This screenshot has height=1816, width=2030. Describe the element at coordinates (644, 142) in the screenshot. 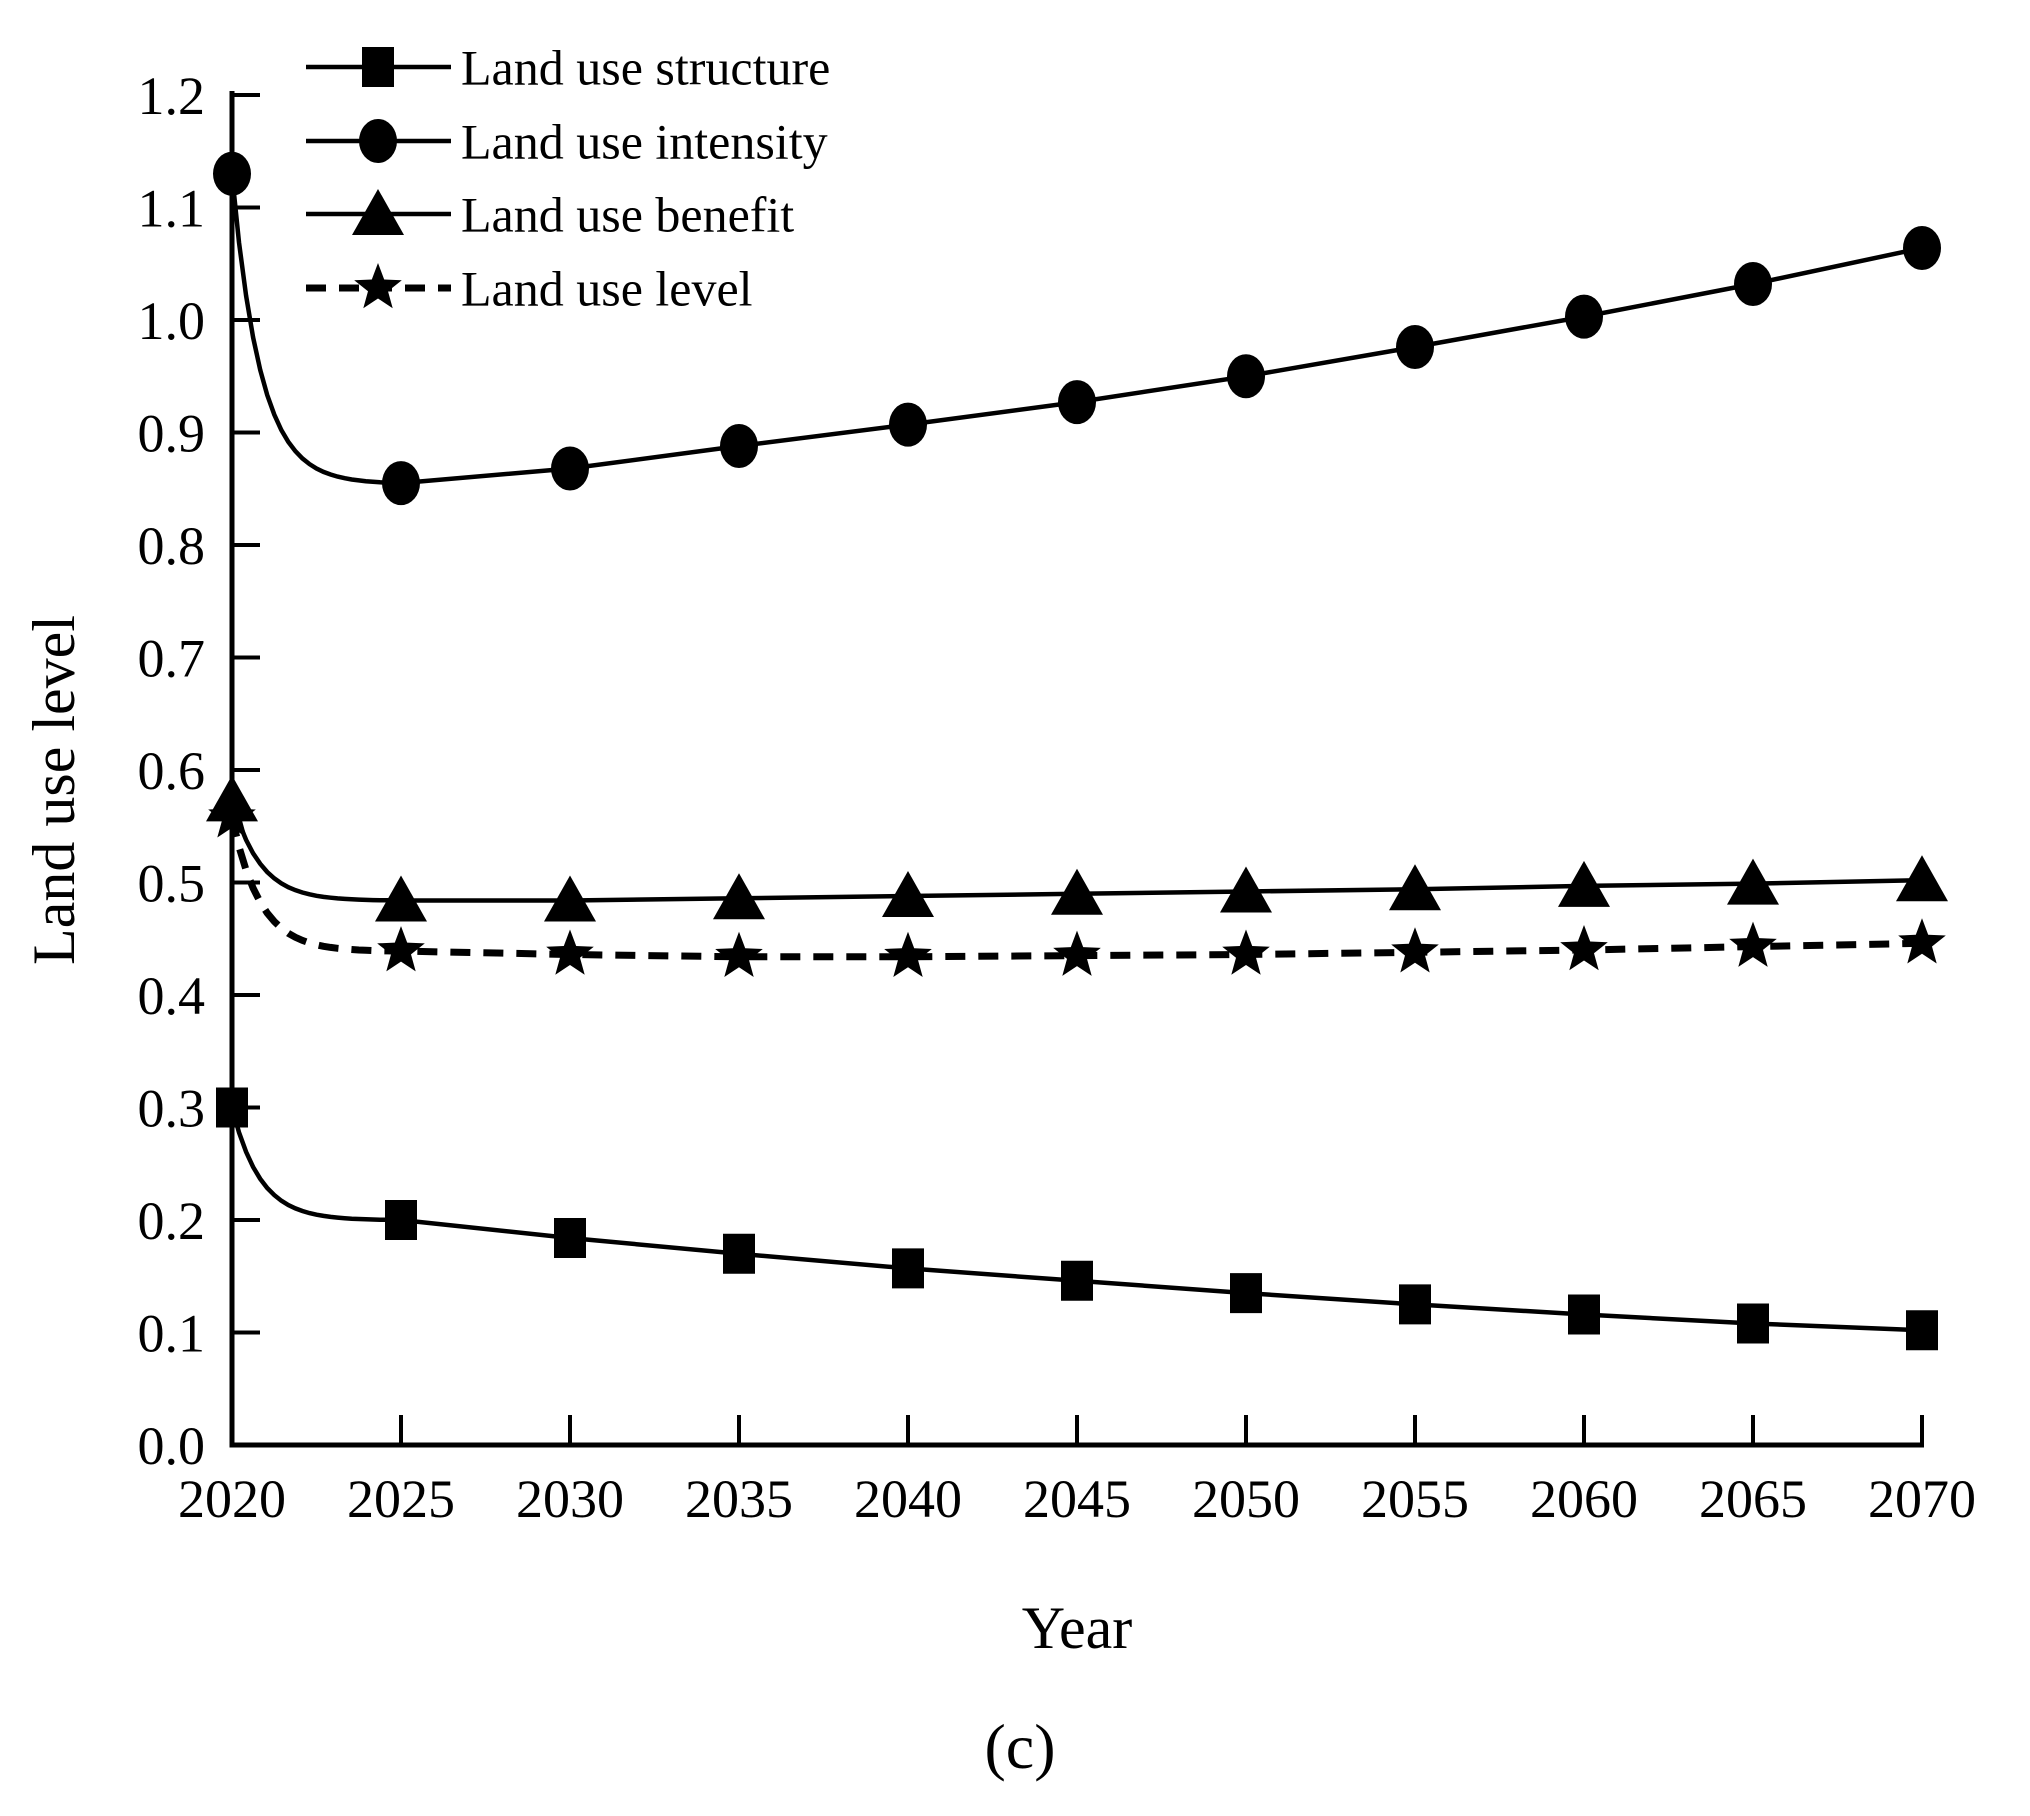

I see `legend-label-intensity: Land use intensity` at that location.